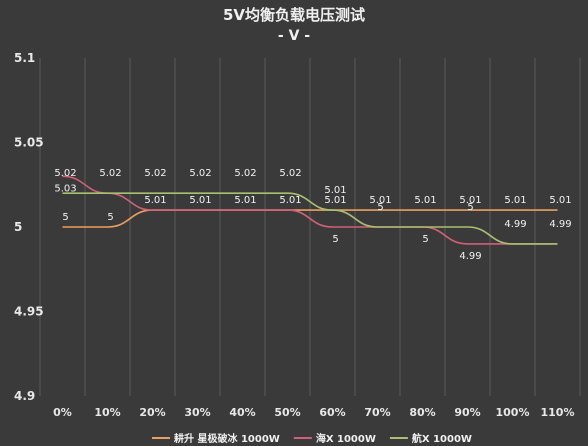 The height and width of the screenshot is (446, 588). What do you see at coordinates (24, 396) in the screenshot?
I see `y-tick-label: 4.9` at bounding box center [24, 396].